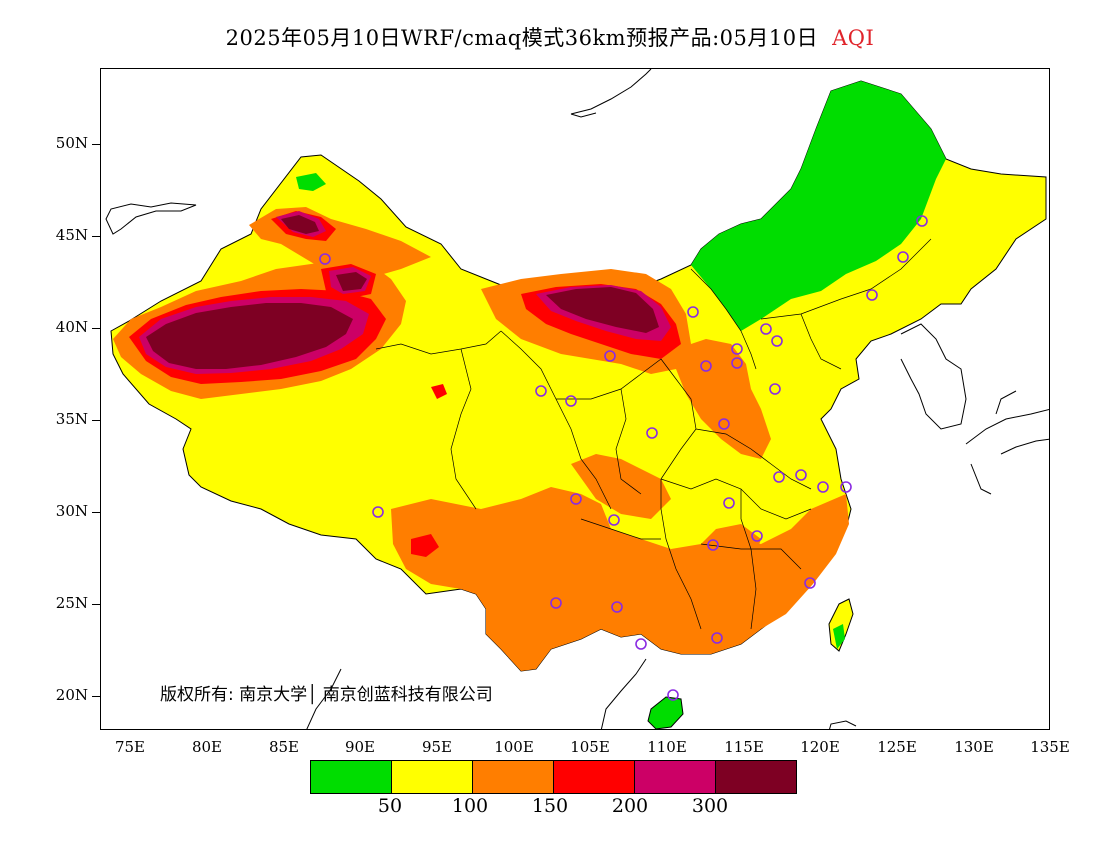 The width and height of the screenshot is (1100, 850). I want to click on lon-label-135e: 135E, so click(1050, 747).